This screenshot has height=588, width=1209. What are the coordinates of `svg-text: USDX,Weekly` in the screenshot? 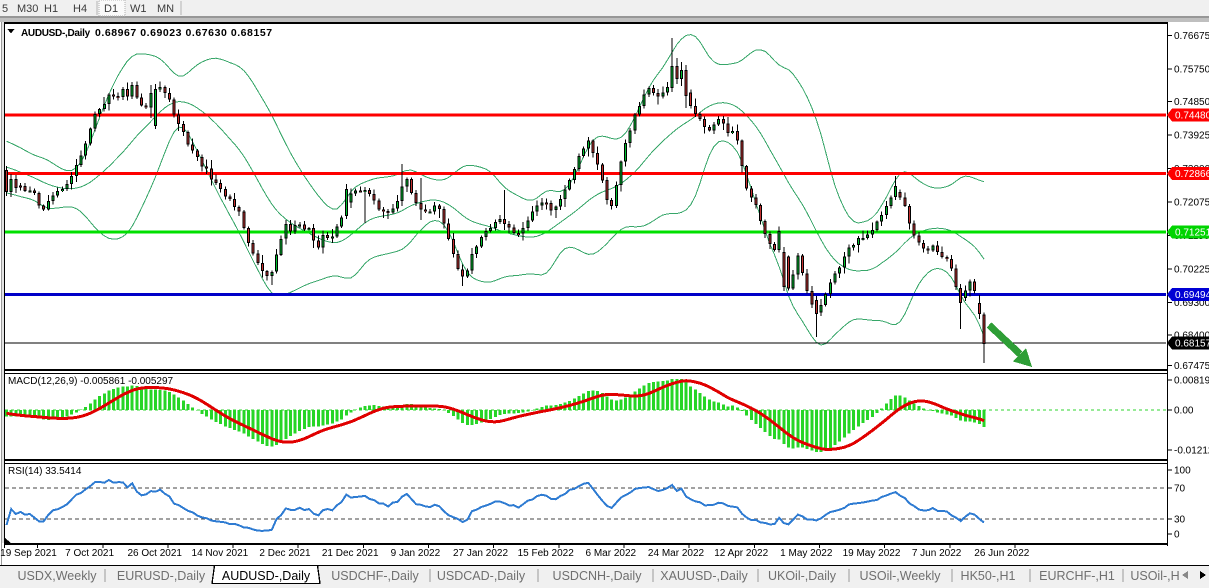 It's located at (58, 576).